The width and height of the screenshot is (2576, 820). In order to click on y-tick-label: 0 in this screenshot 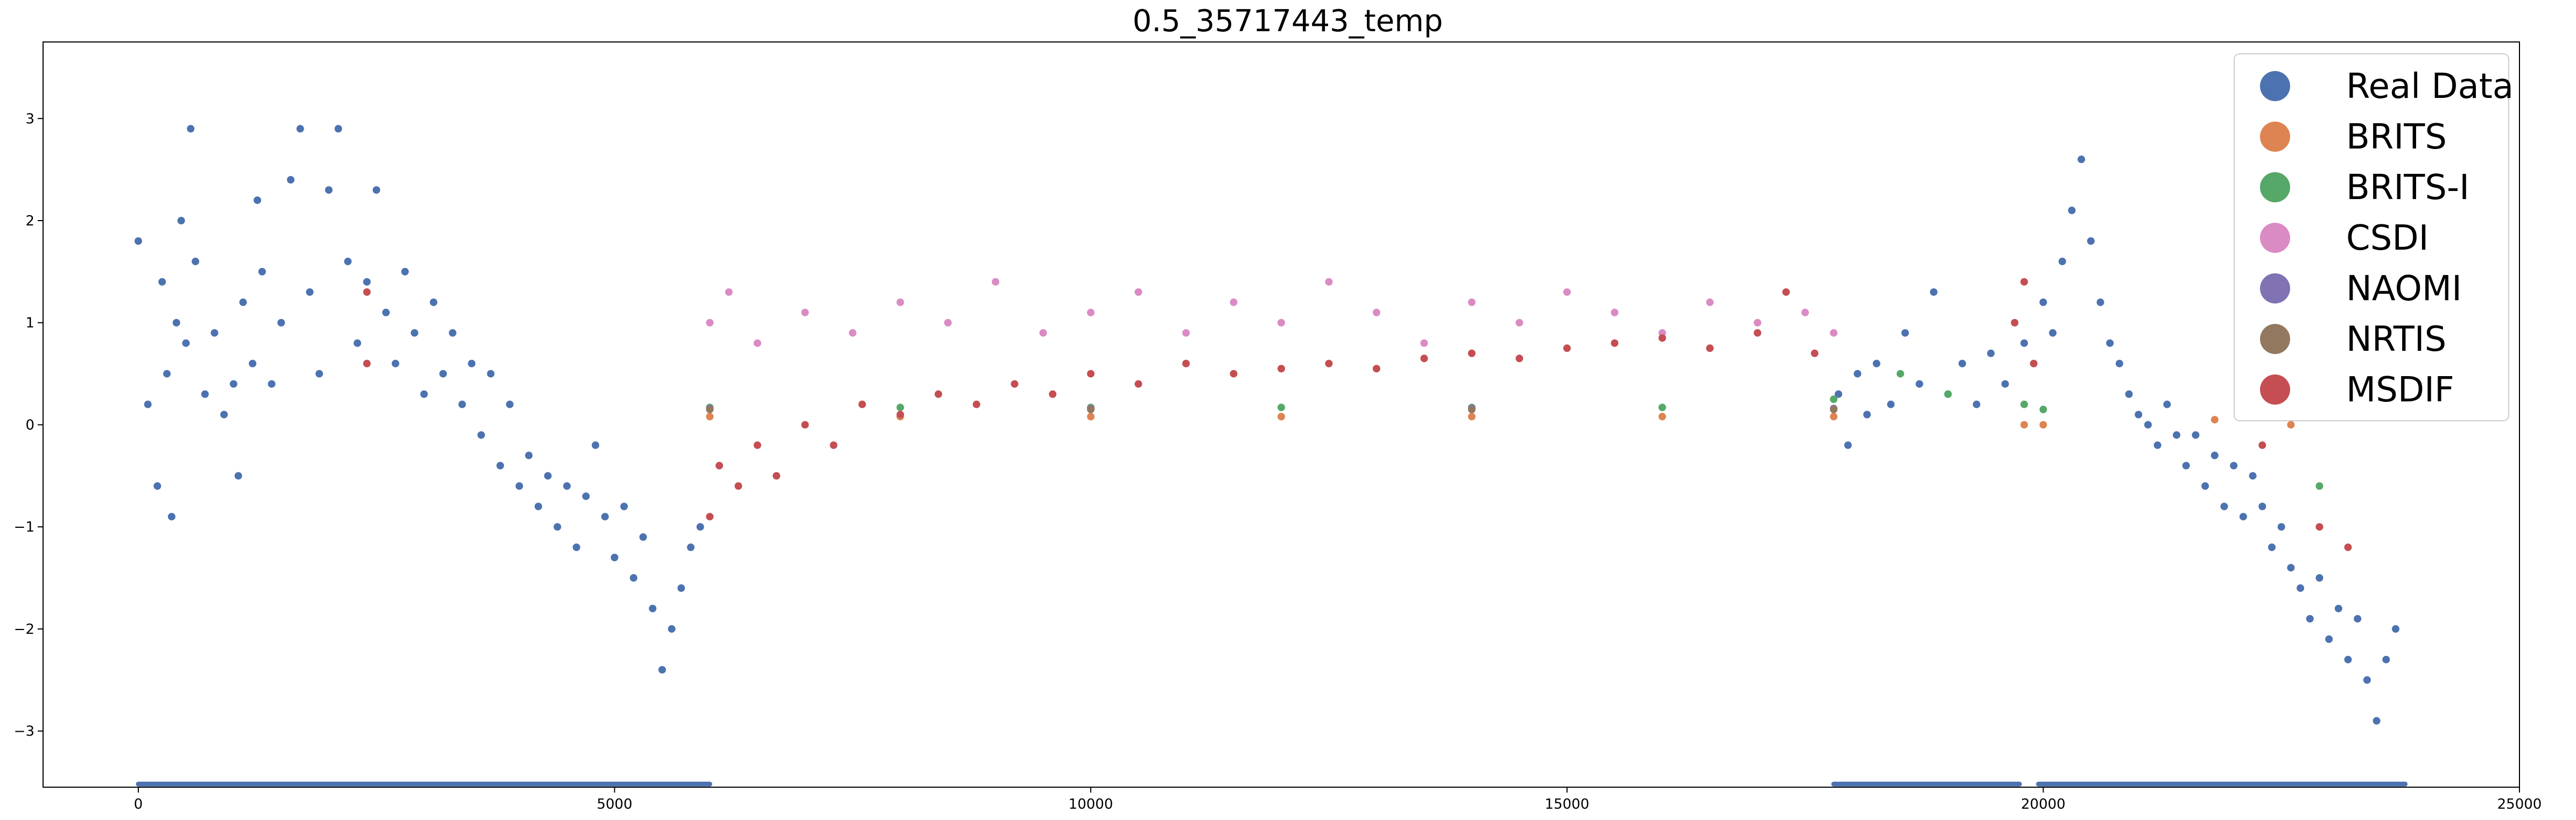, I will do `click(29, 425)`.